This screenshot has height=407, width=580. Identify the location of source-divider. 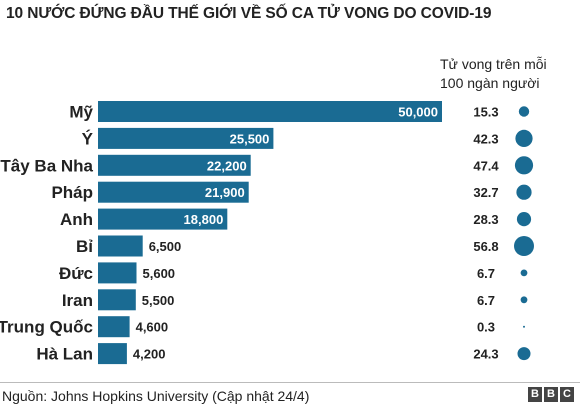
(290, 382).